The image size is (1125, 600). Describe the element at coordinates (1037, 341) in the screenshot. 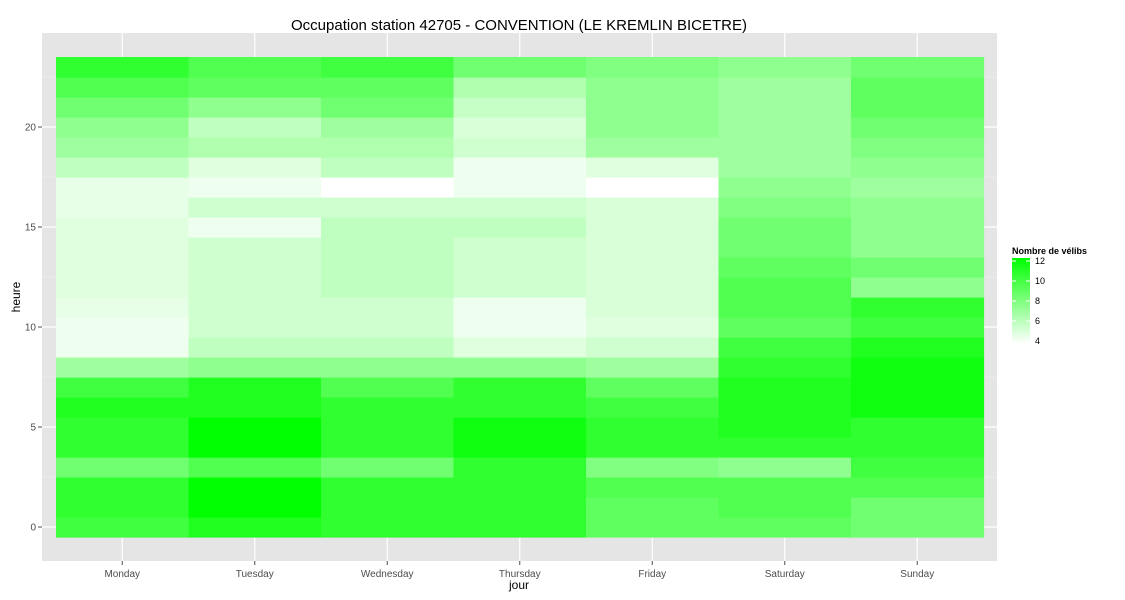

I see `legend-tick-label: 4` at that location.